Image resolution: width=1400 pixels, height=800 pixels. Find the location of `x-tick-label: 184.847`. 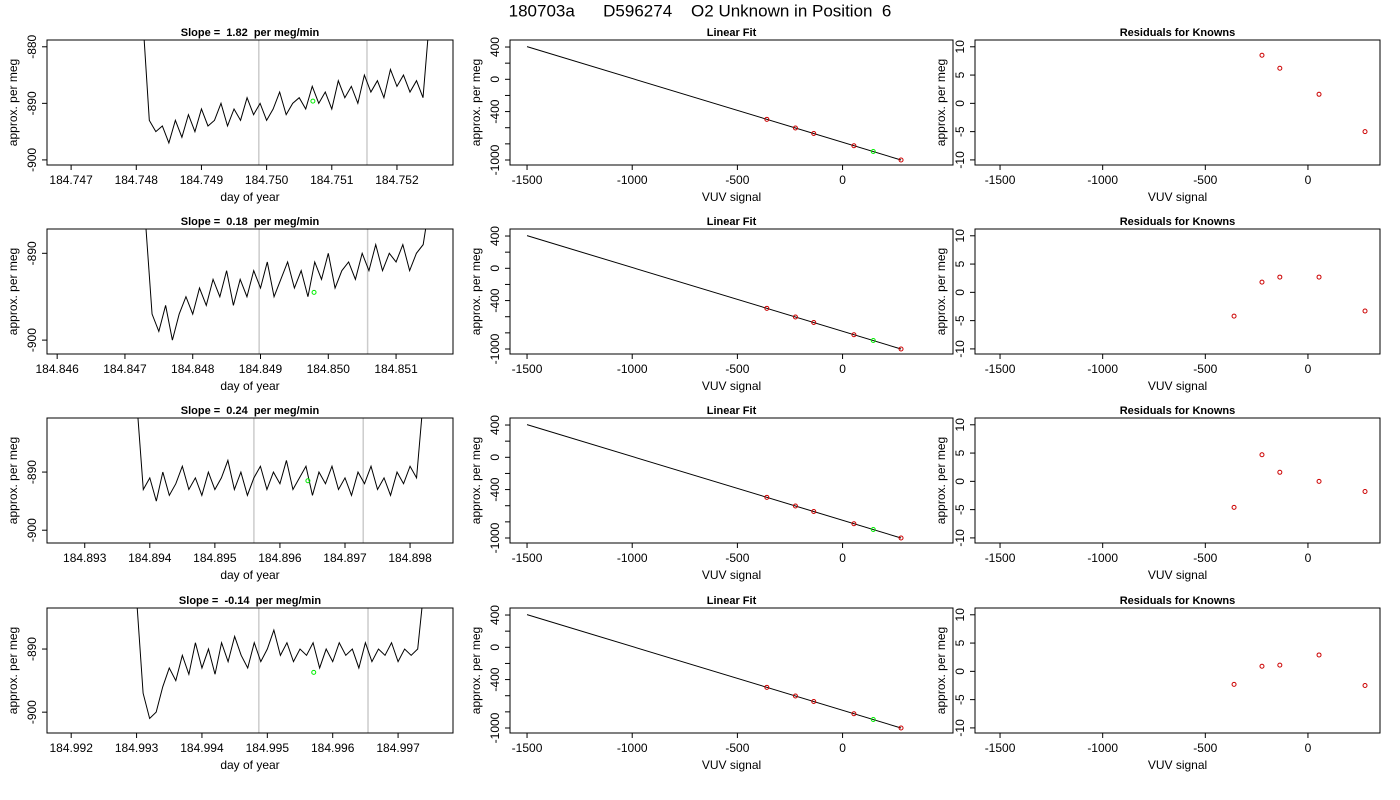

x-tick-label: 184.847 is located at coordinates (125, 369).